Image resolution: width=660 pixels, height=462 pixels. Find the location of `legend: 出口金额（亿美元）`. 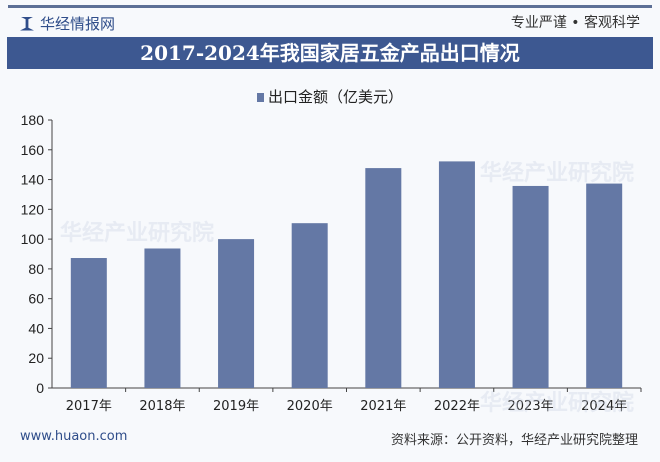

legend: 出口金额（亿美元） is located at coordinates (330, 96).